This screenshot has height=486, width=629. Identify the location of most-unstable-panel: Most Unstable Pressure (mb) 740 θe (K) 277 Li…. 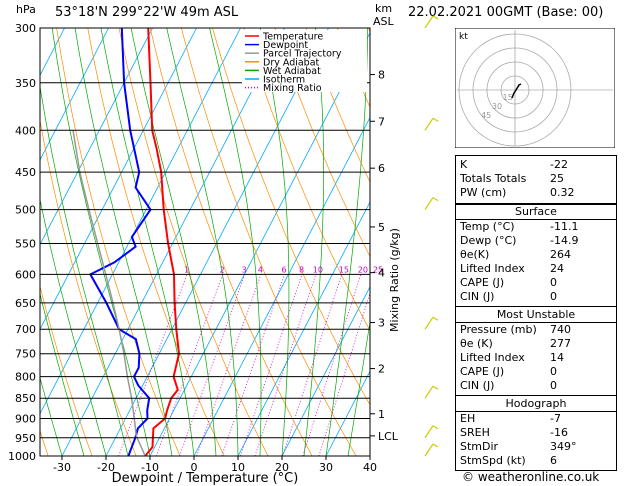
(536, 351).